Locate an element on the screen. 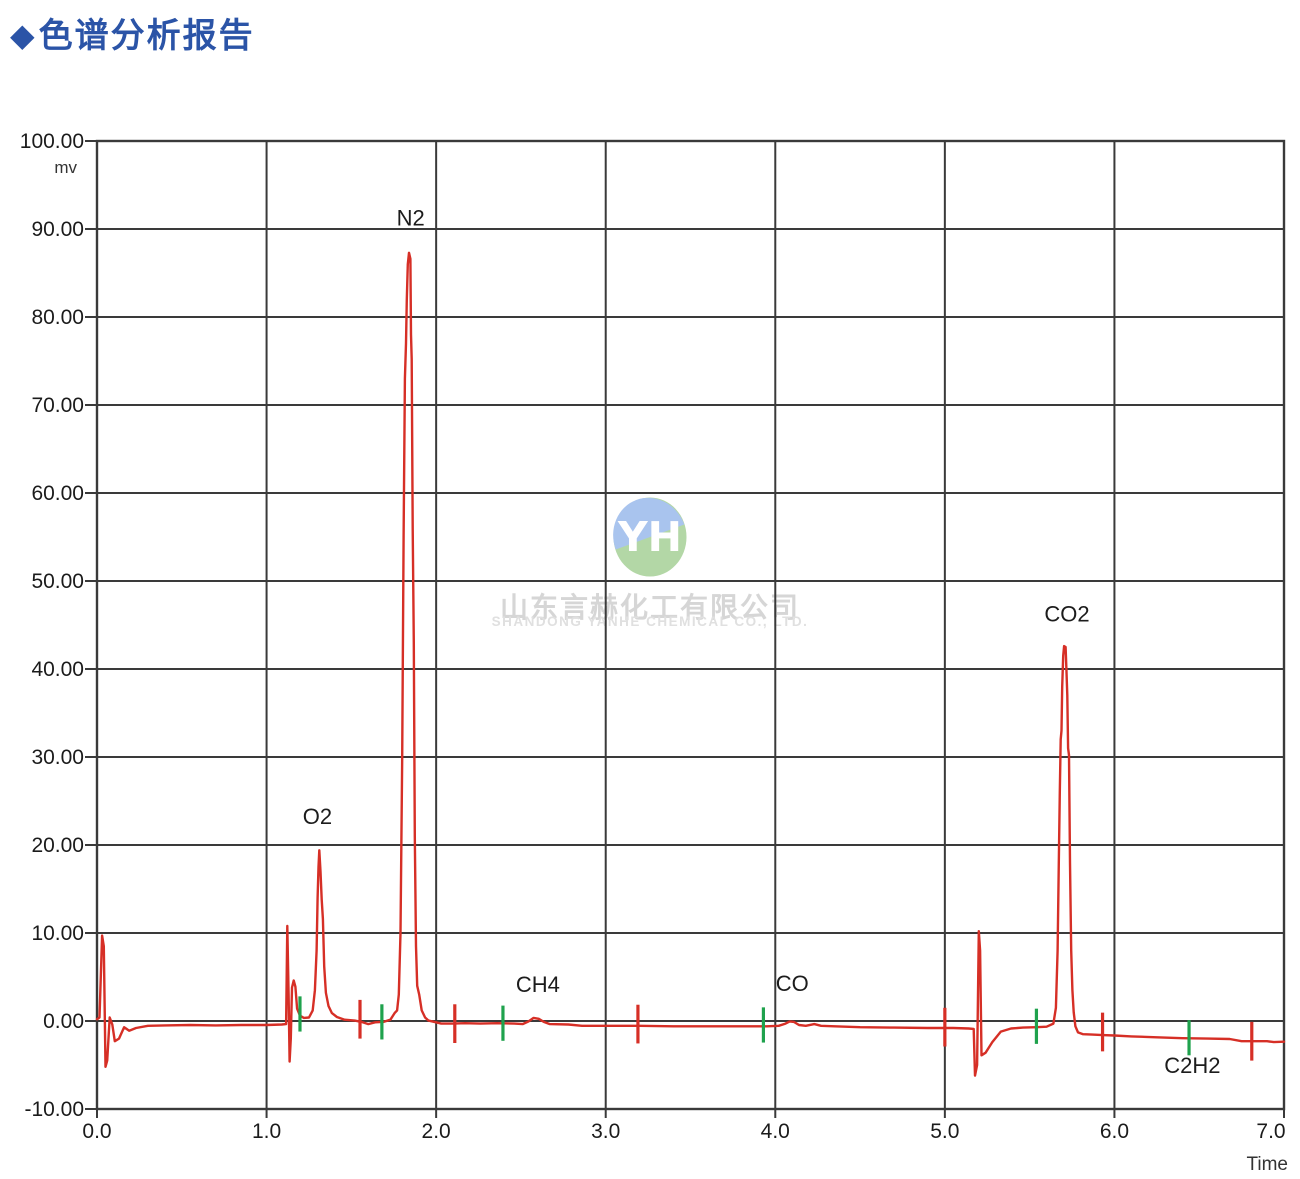  y-tick-label: 0.00 is located at coordinates (63, 1021).